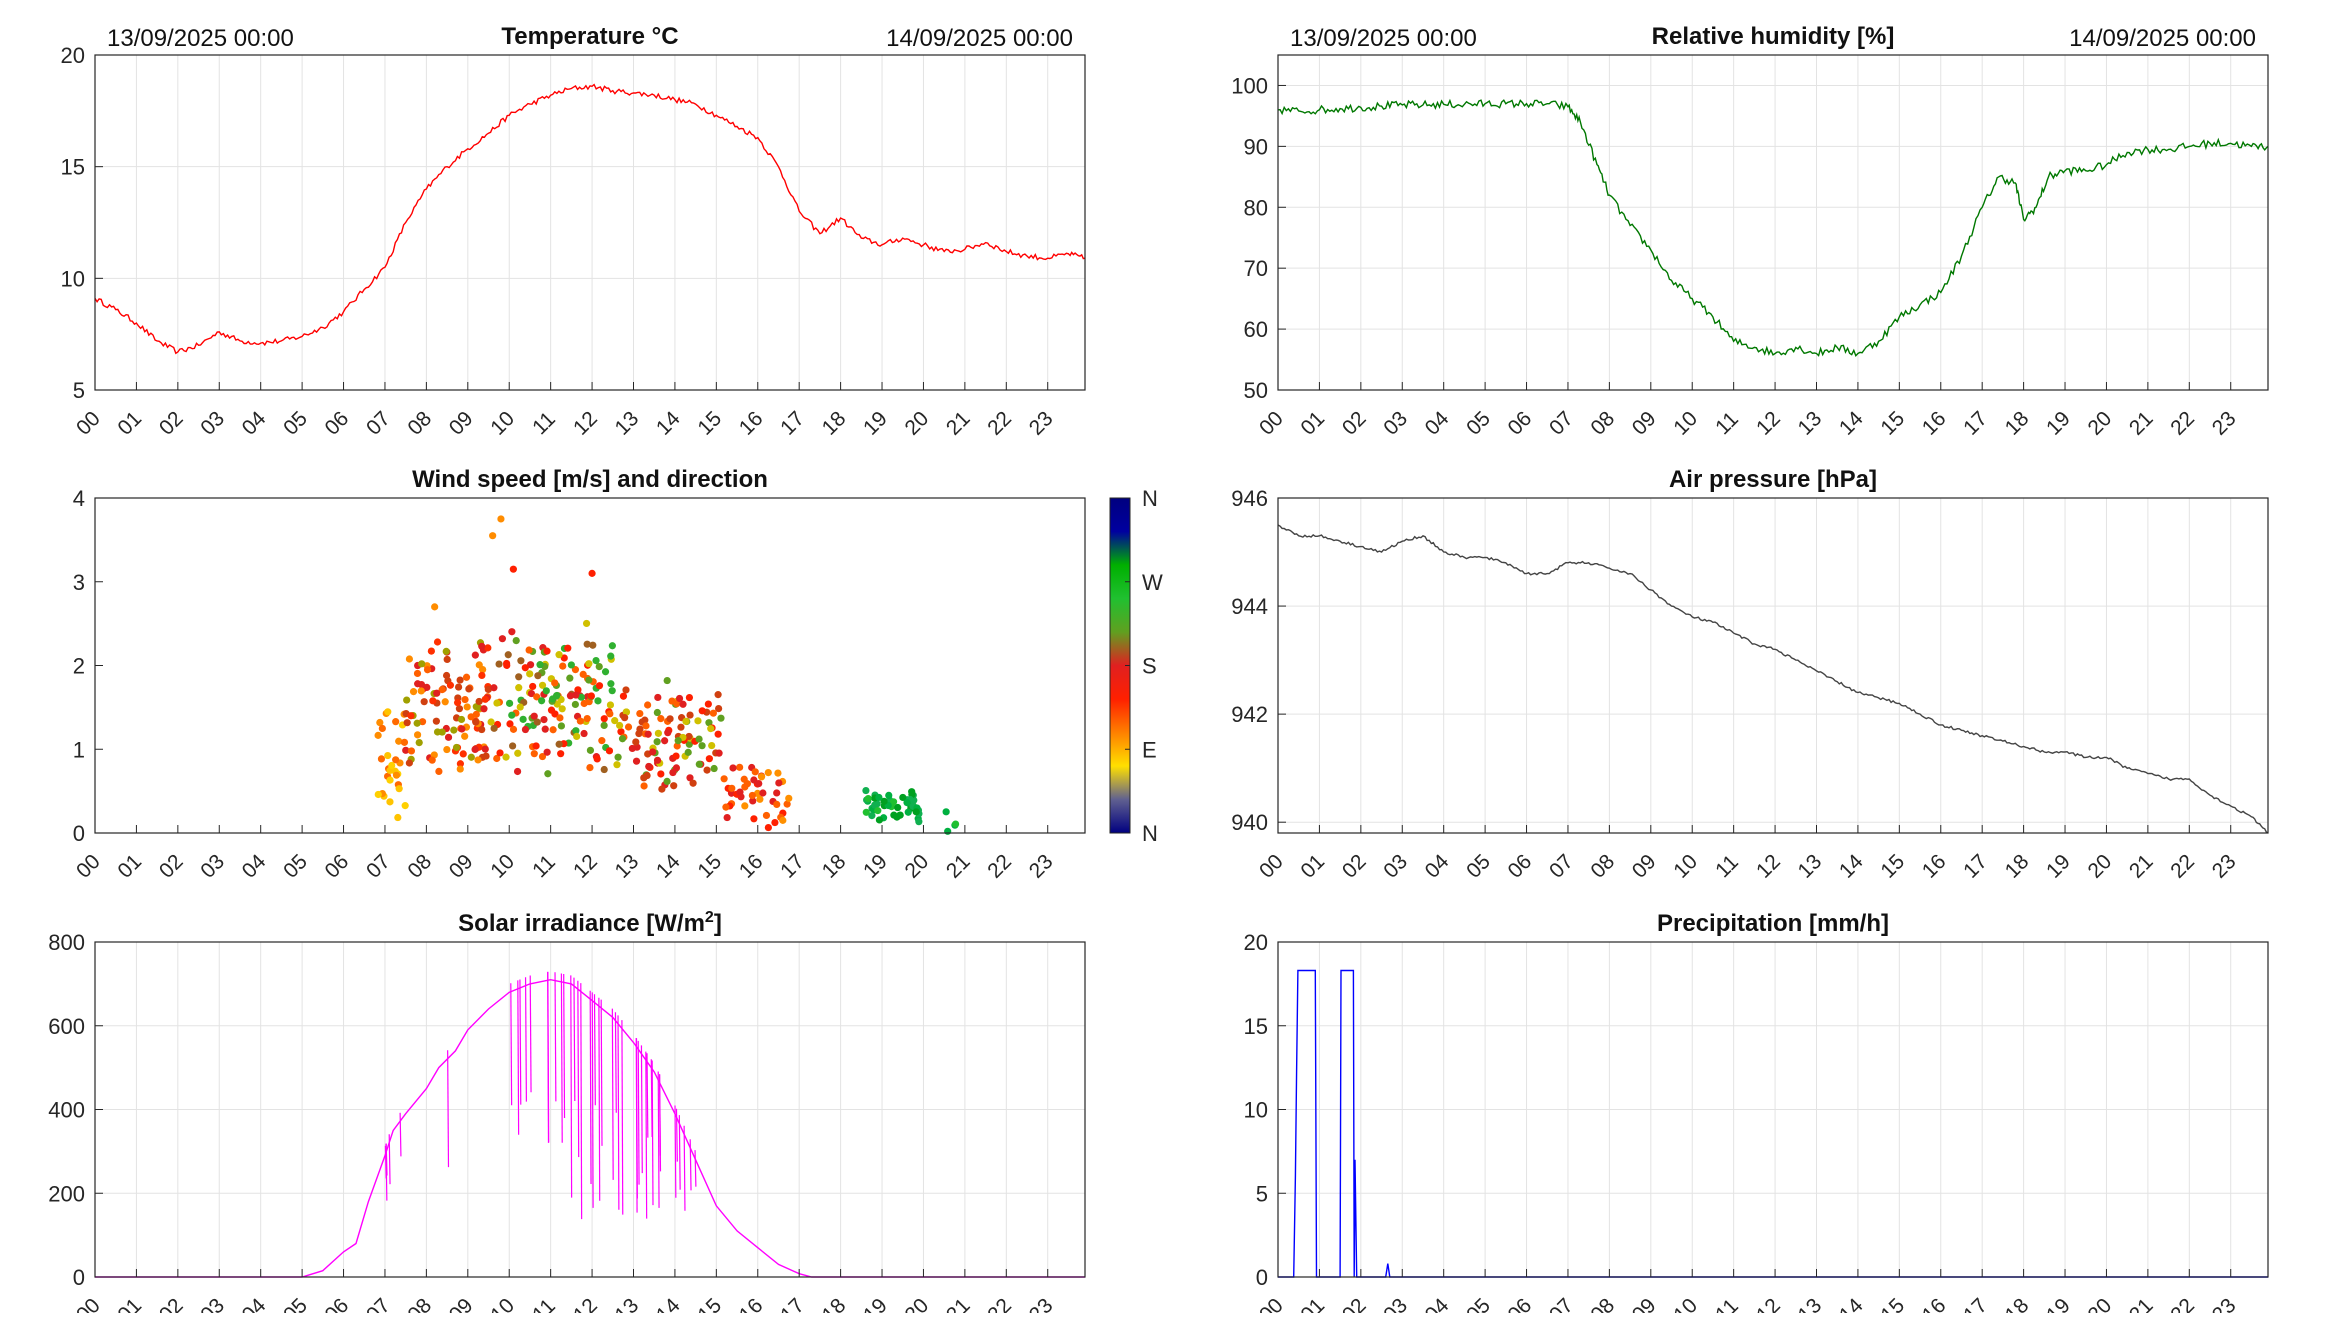 The height and width of the screenshot is (1318, 2333). What do you see at coordinates (1150, 833) in the screenshot?
I see `colorbar-label: N` at bounding box center [1150, 833].